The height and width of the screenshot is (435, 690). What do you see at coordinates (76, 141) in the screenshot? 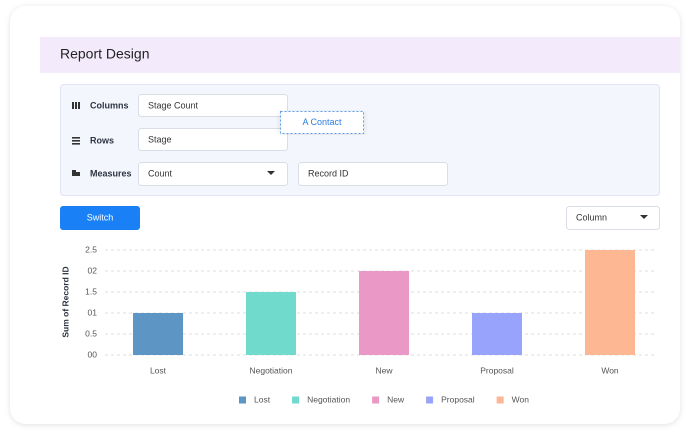
I see `rows-icon` at bounding box center [76, 141].